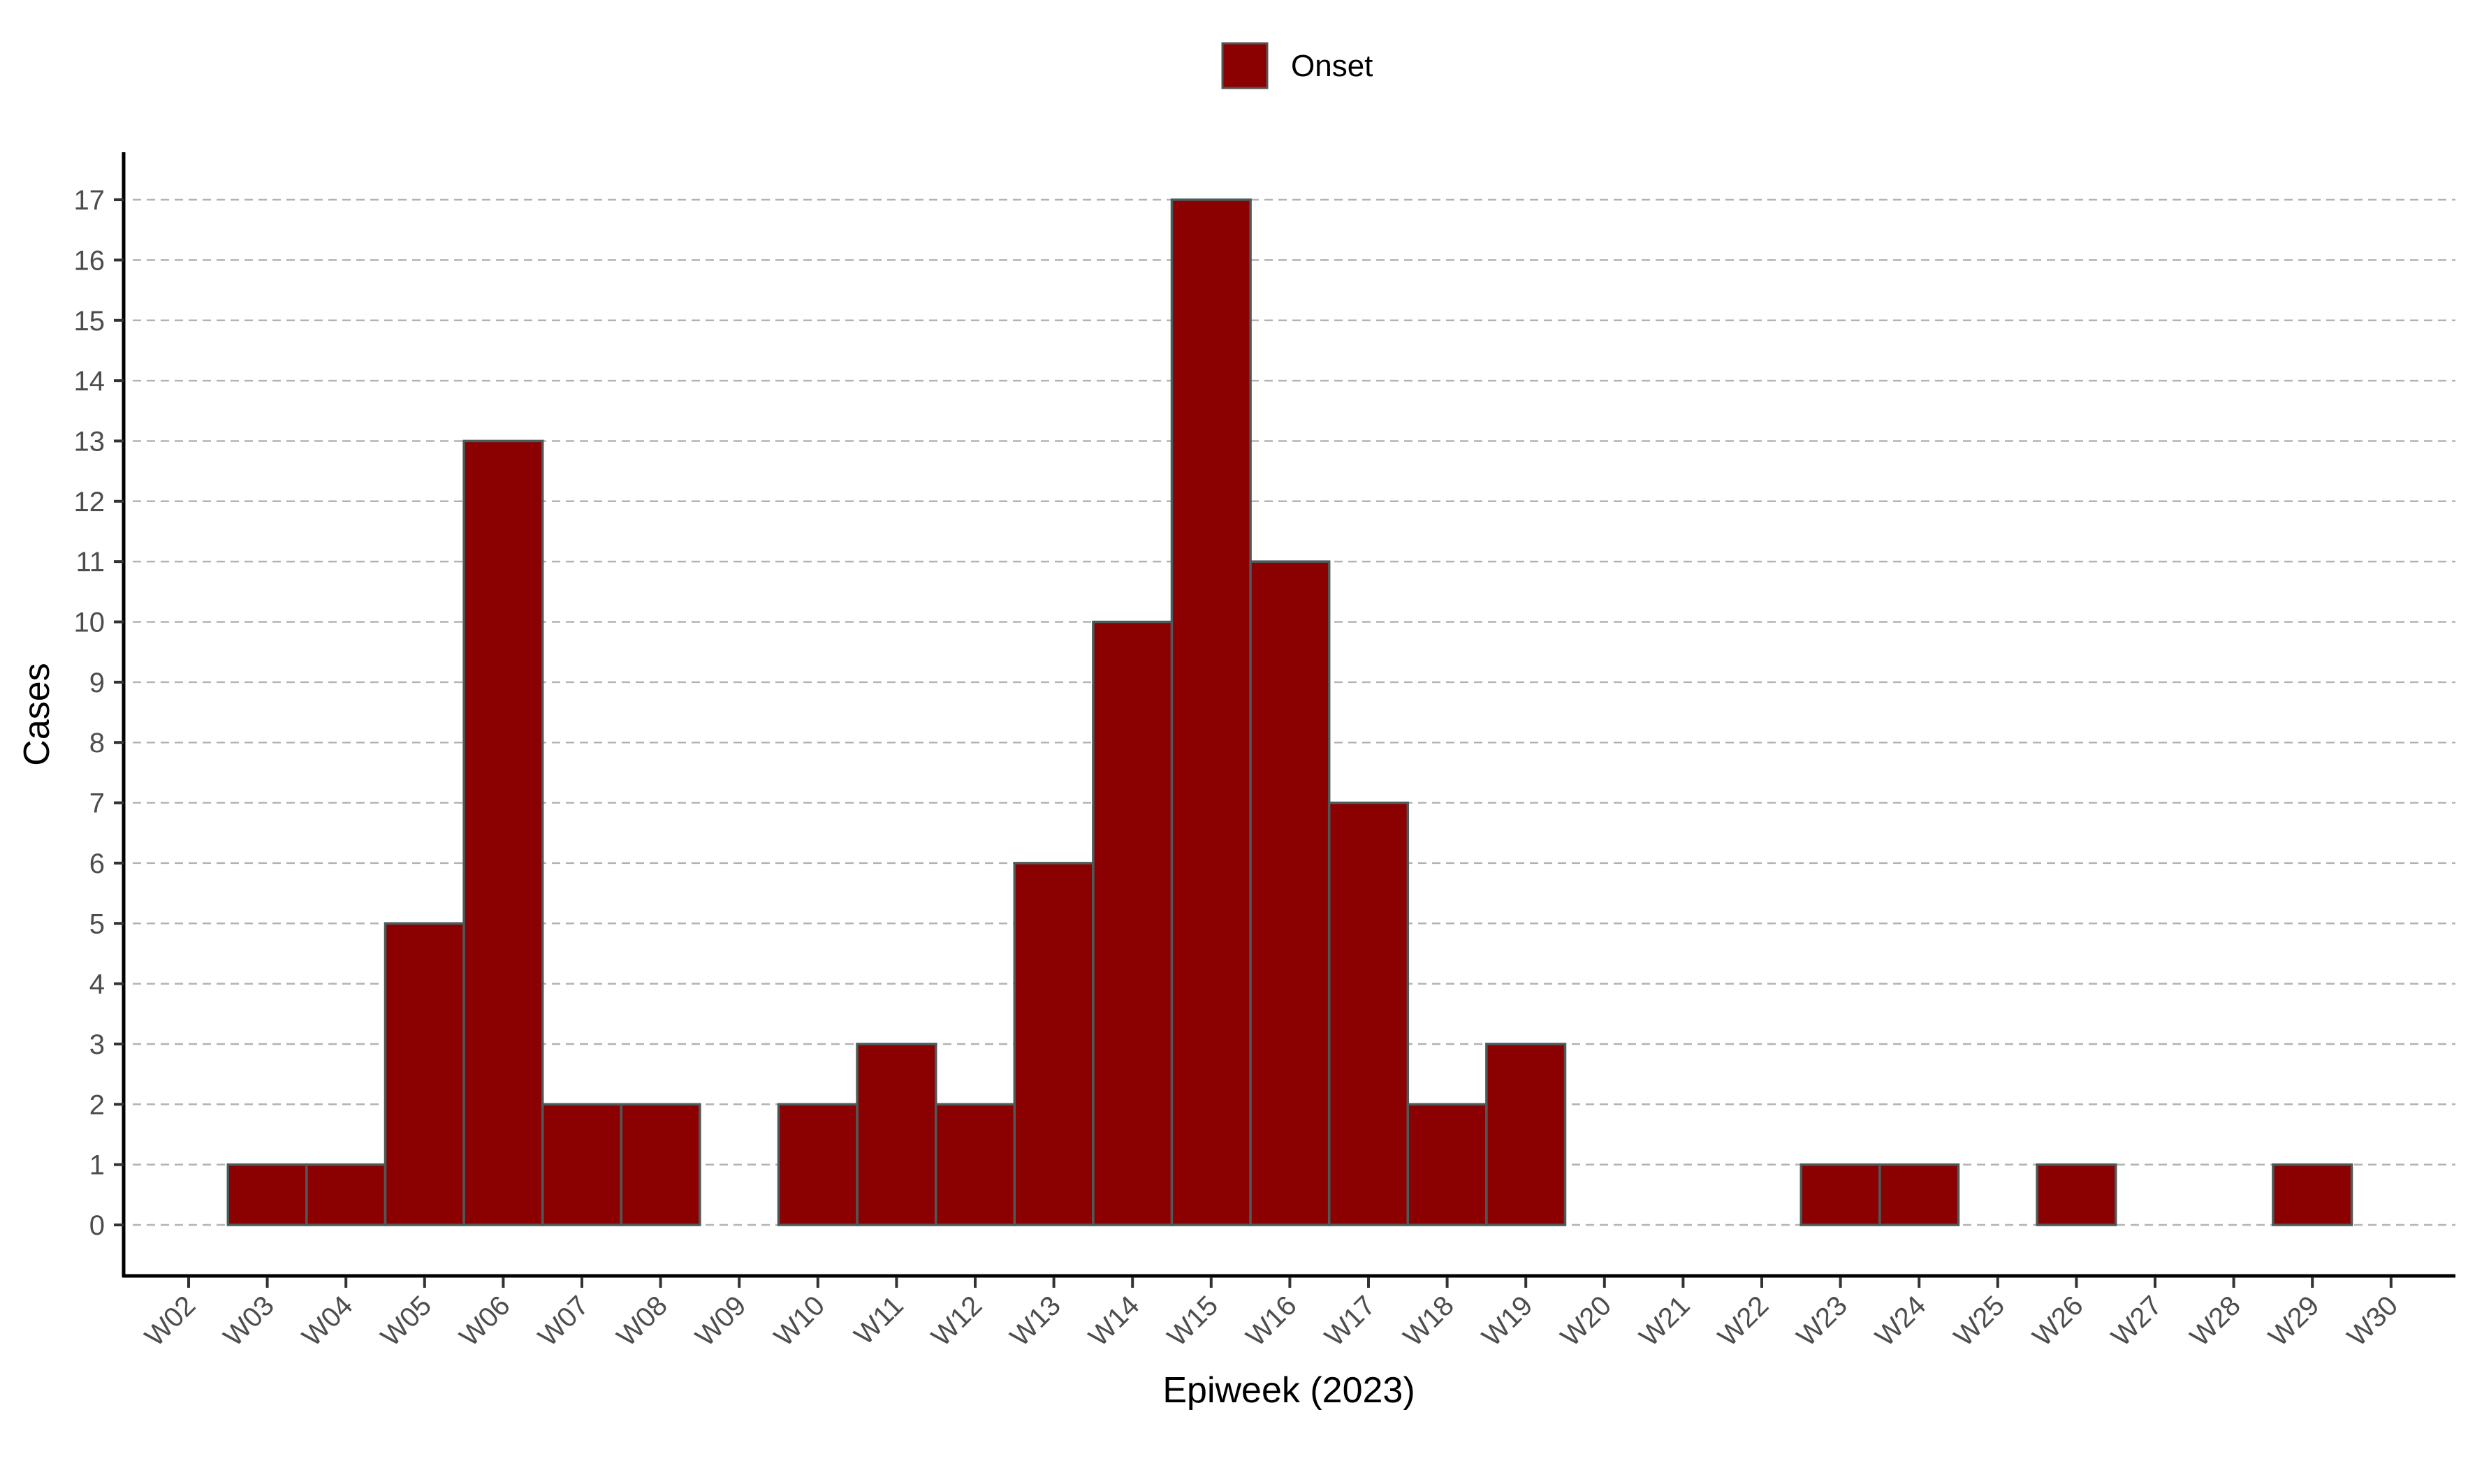 The width and height of the screenshot is (2475, 1484). Describe the element at coordinates (97, 743) in the screenshot. I see `y-tick-label-8: 8` at that location.